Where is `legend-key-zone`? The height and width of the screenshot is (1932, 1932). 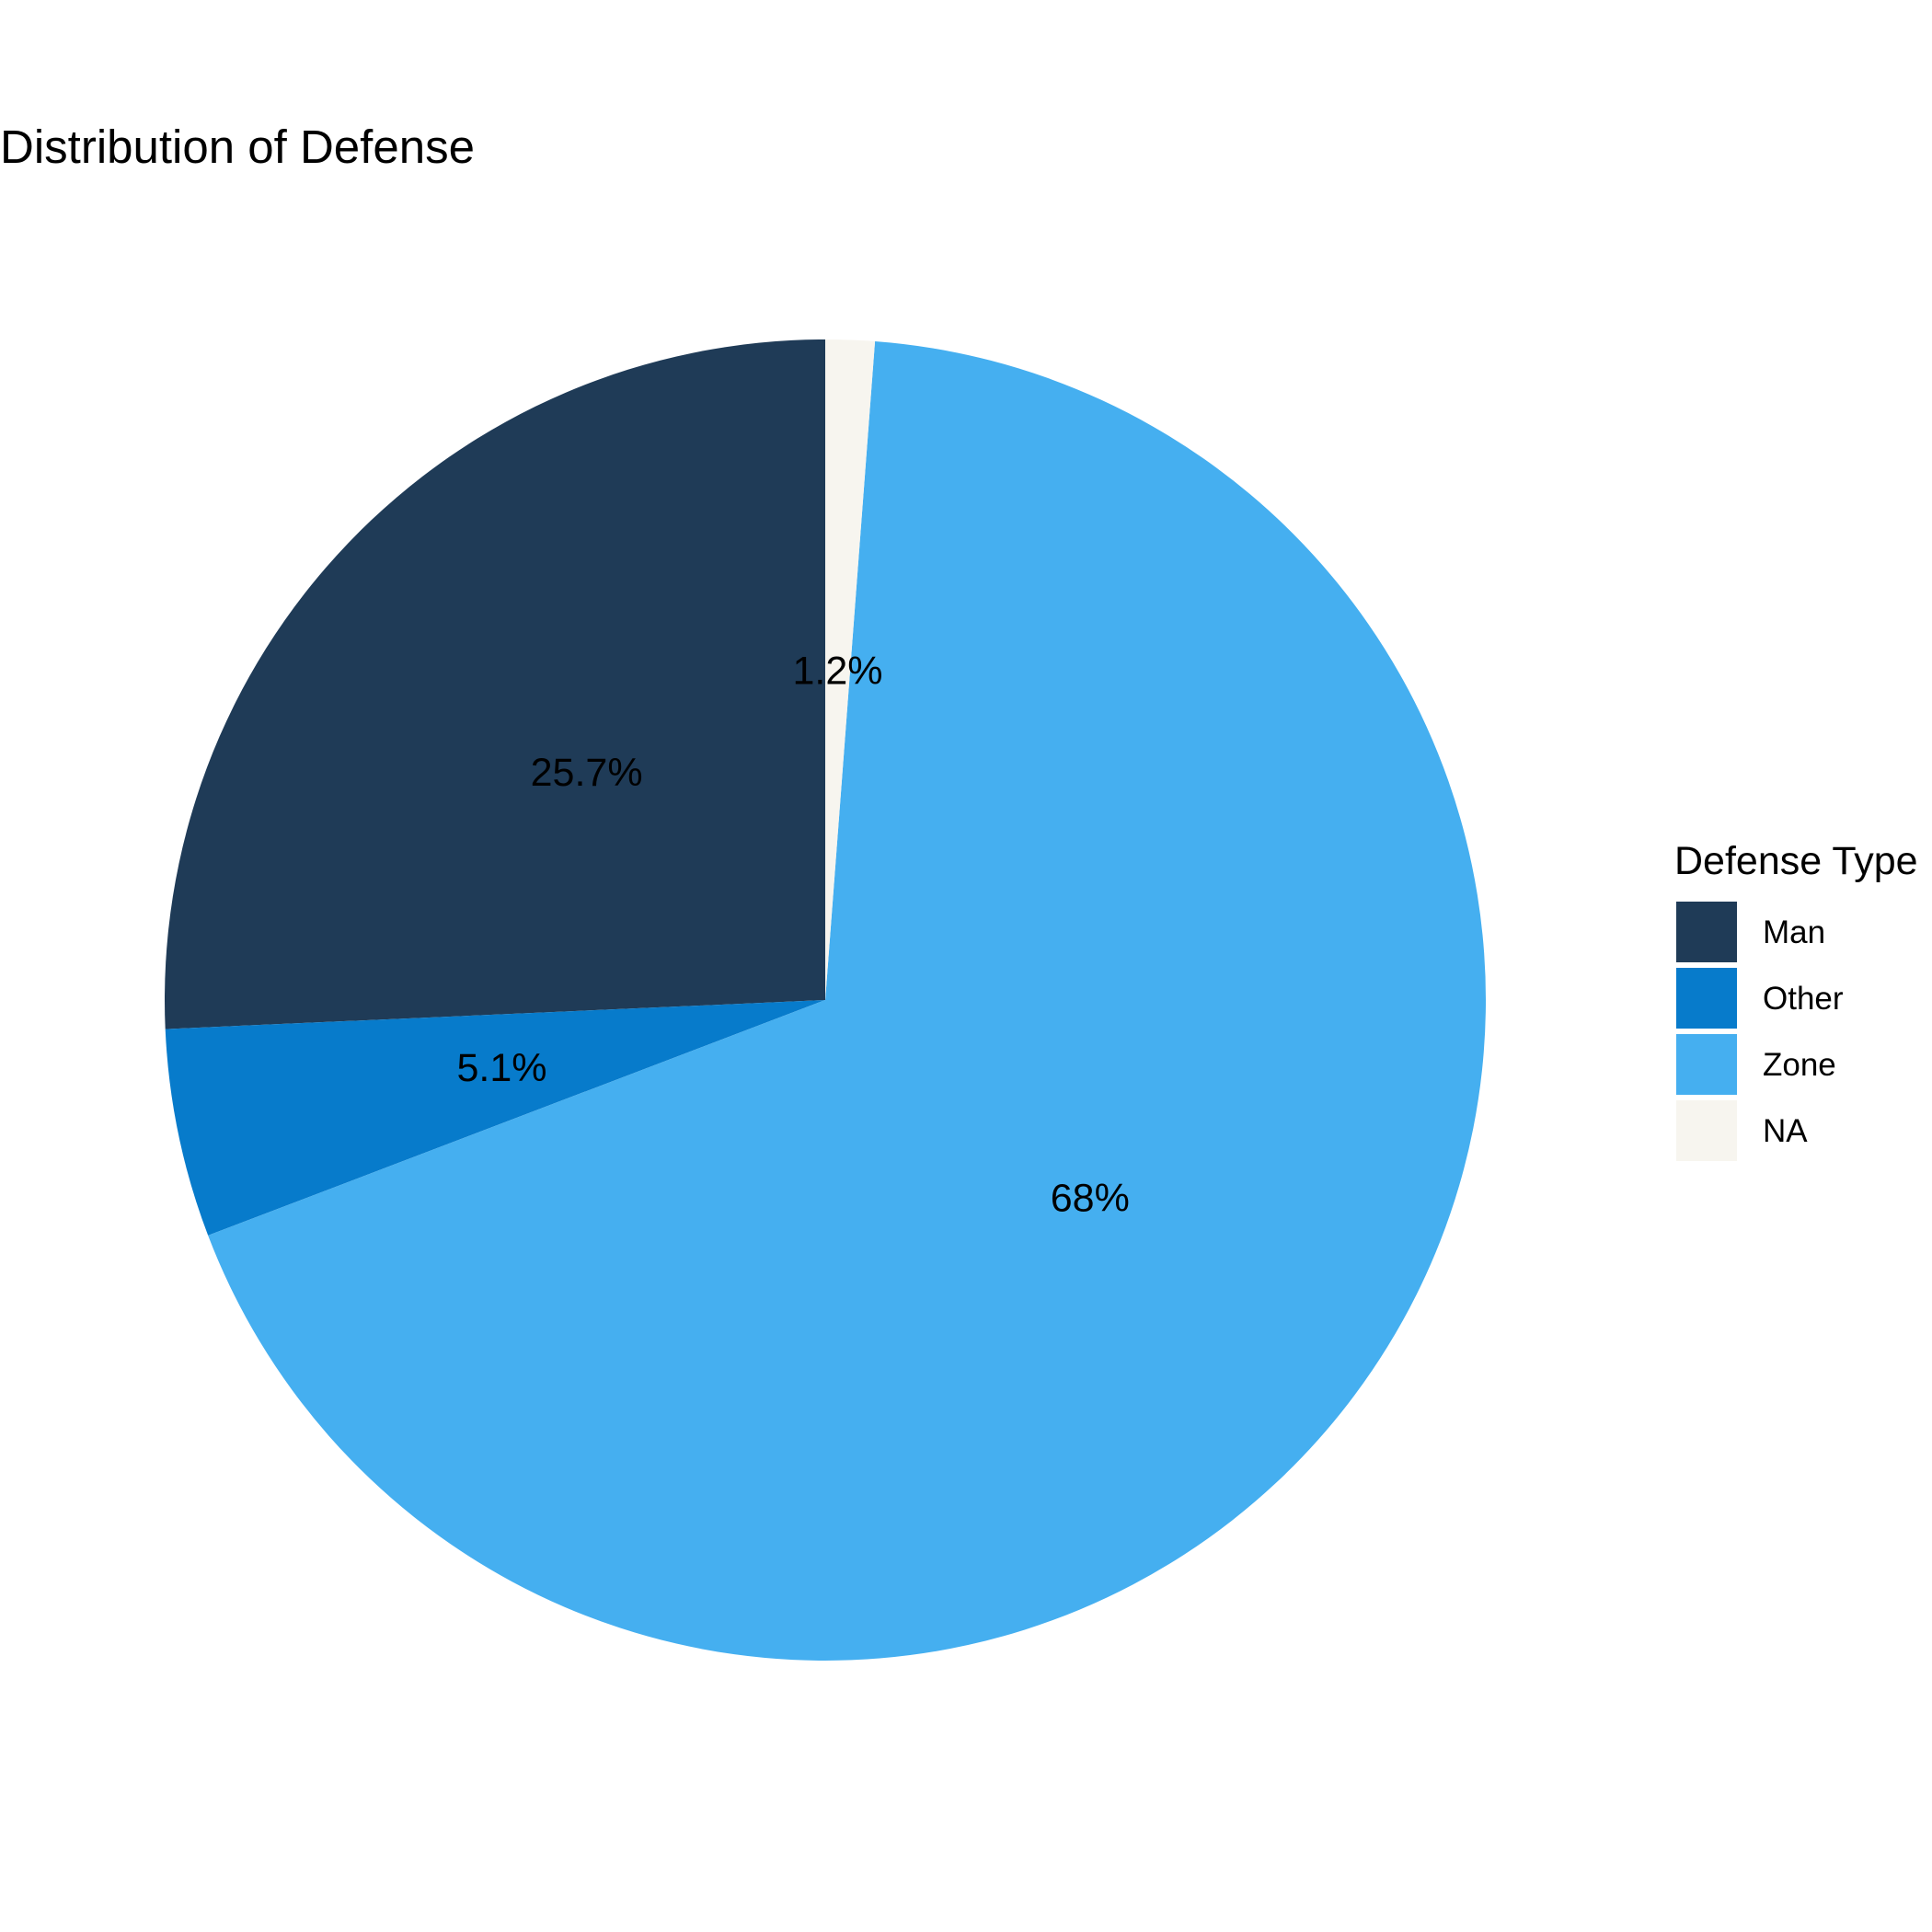
legend-key-zone is located at coordinates (1706, 1064).